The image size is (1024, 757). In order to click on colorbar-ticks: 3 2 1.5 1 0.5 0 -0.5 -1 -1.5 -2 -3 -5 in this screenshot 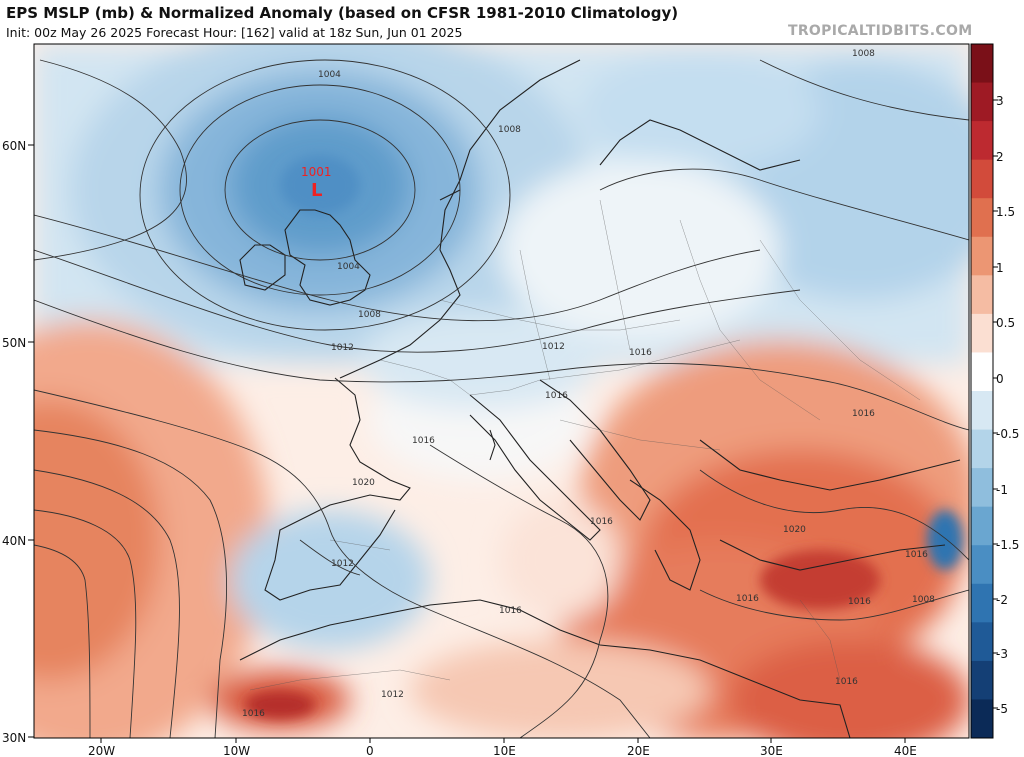, I will do `click(1006, 405)`.